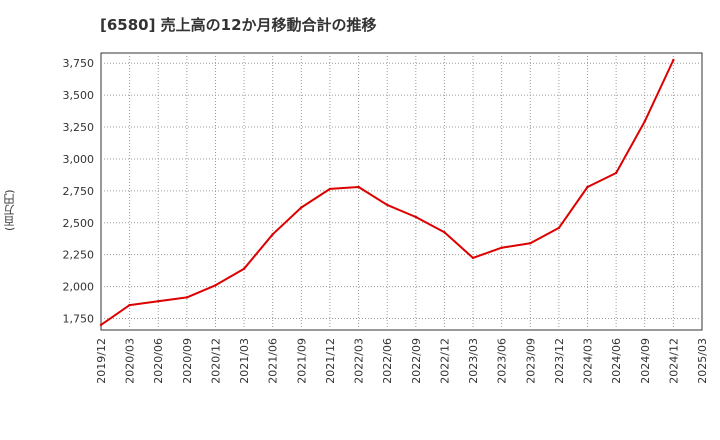 The width and height of the screenshot is (720, 440). What do you see at coordinates (79, 95) in the screenshot?
I see `y-tick-label: 3,500` at bounding box center [79, 95].